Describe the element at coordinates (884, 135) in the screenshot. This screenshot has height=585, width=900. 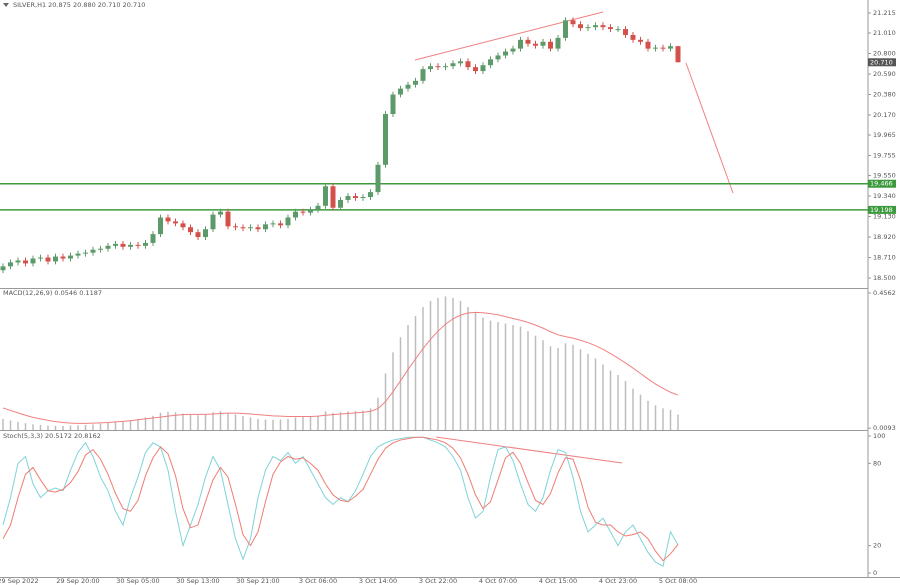
I see `y-tick-label: 19.965` at that location.